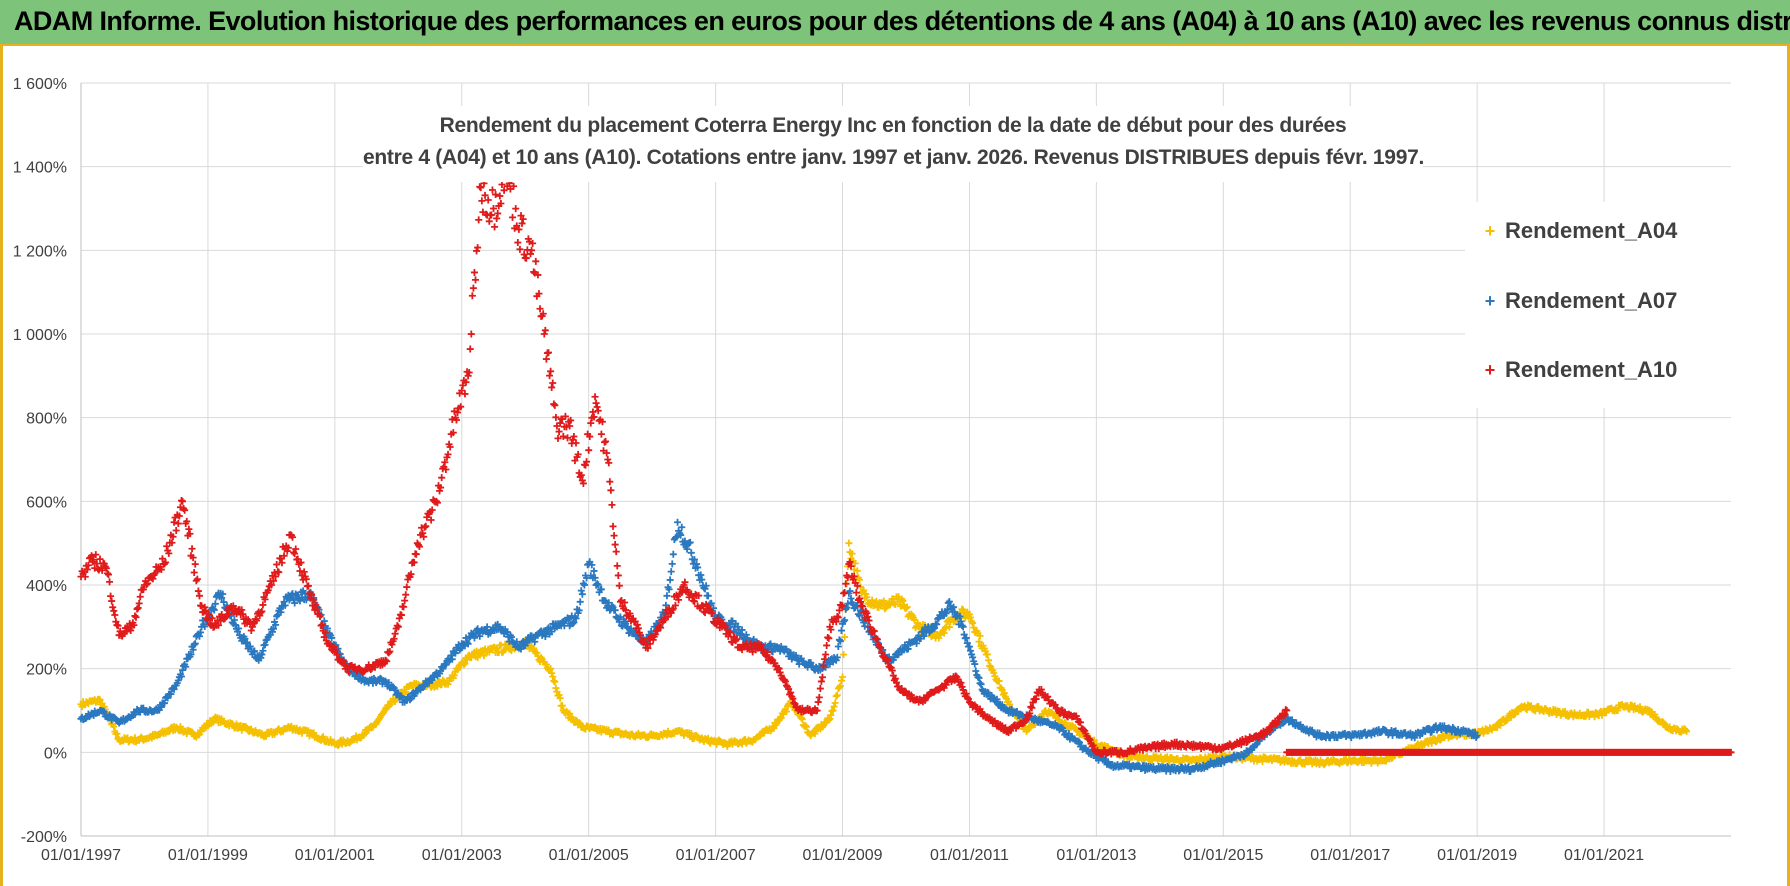 Image resolution: width=1790 pixels, height=886 pixels. I want to click on y-tick-label: 800%, so click(46, 419).